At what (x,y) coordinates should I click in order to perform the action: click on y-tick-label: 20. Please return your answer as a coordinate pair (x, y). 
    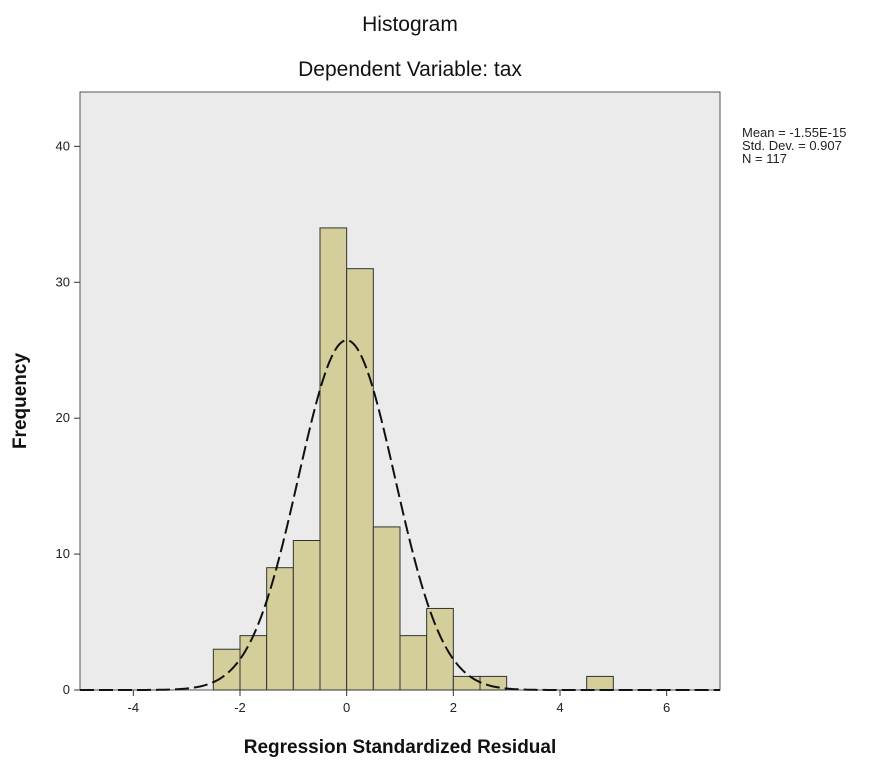
    Looking at the image, I should click on (63, 417).